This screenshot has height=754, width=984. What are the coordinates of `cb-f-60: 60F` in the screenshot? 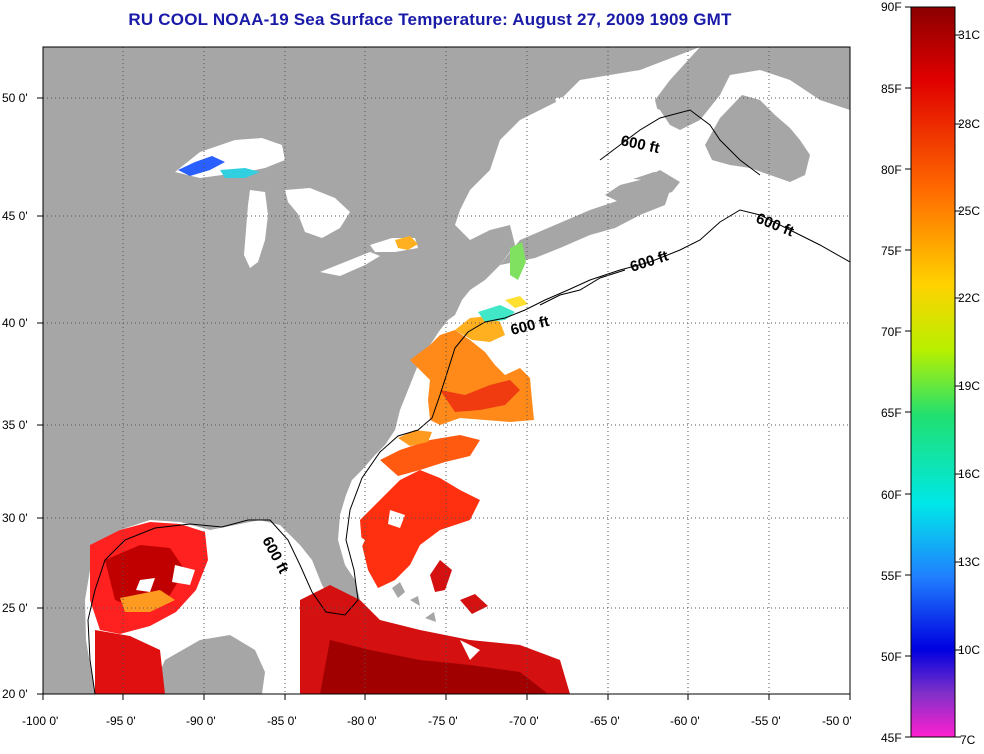 It's located at (891, 495).